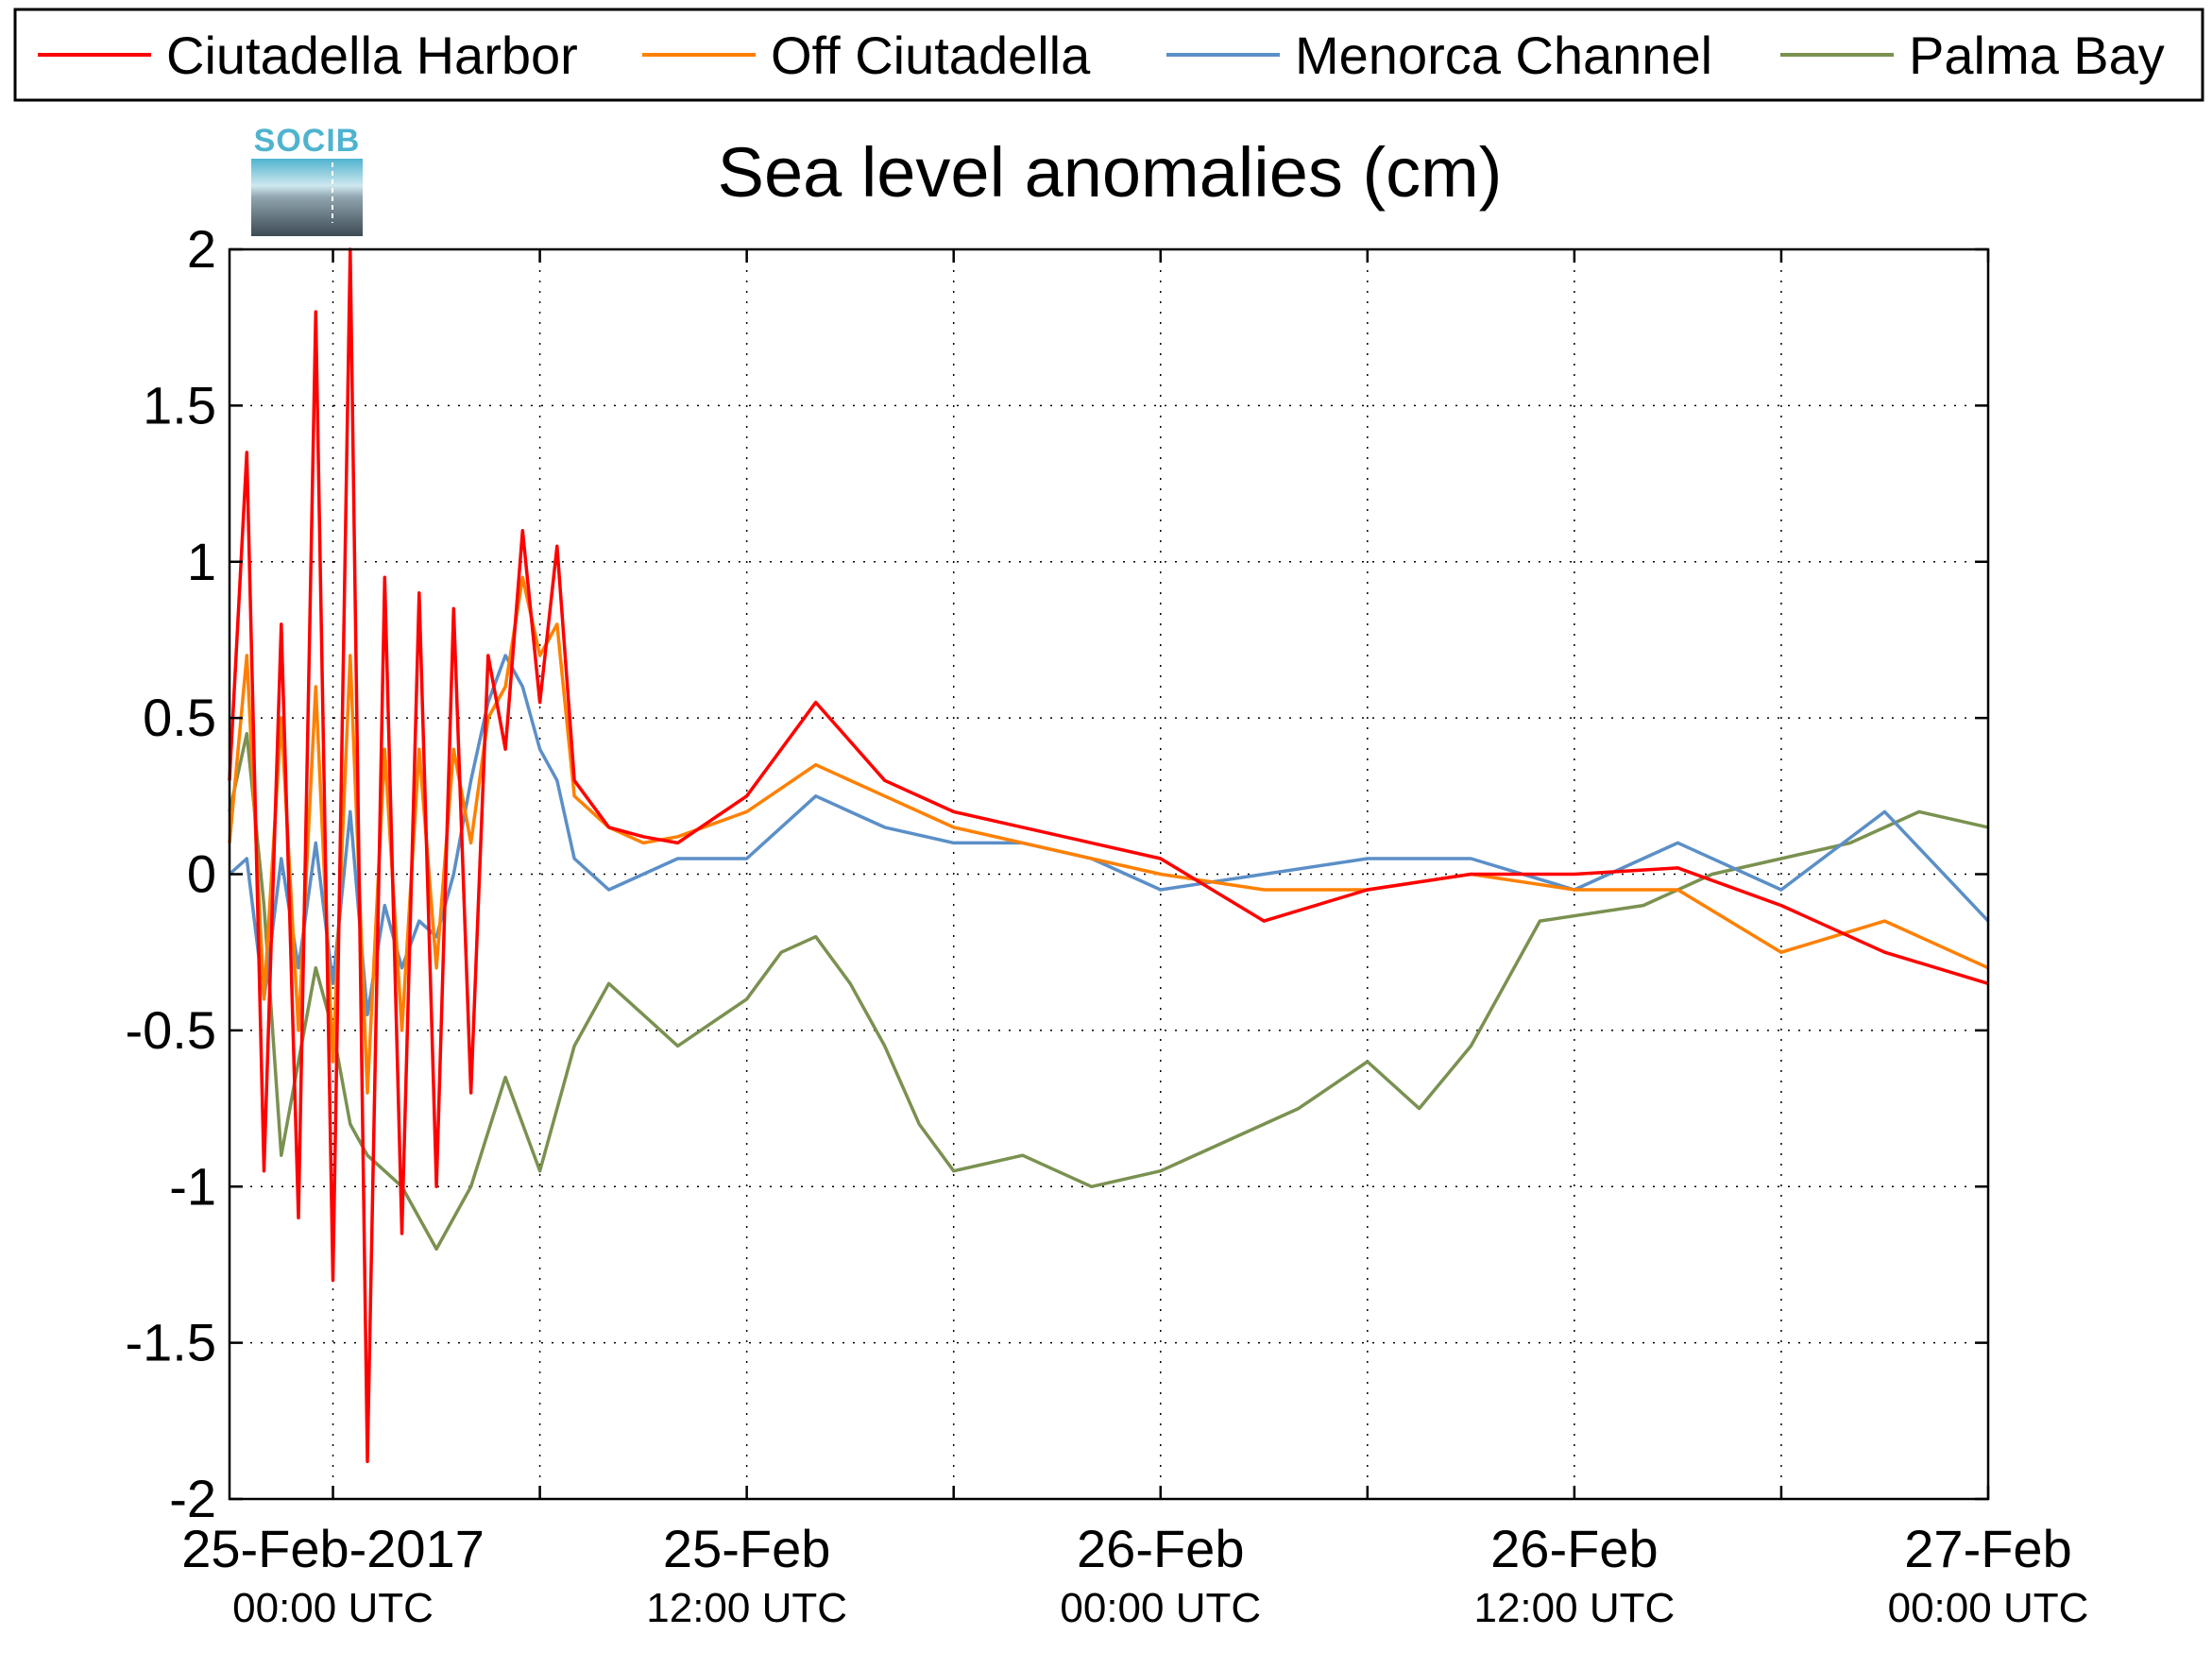 This screenshot has height=1669, width=2212. Describe the element at coordinates (1110, 172) in the screenshot. I see `chart-title: Sea level anomalies (cm)` at that location.